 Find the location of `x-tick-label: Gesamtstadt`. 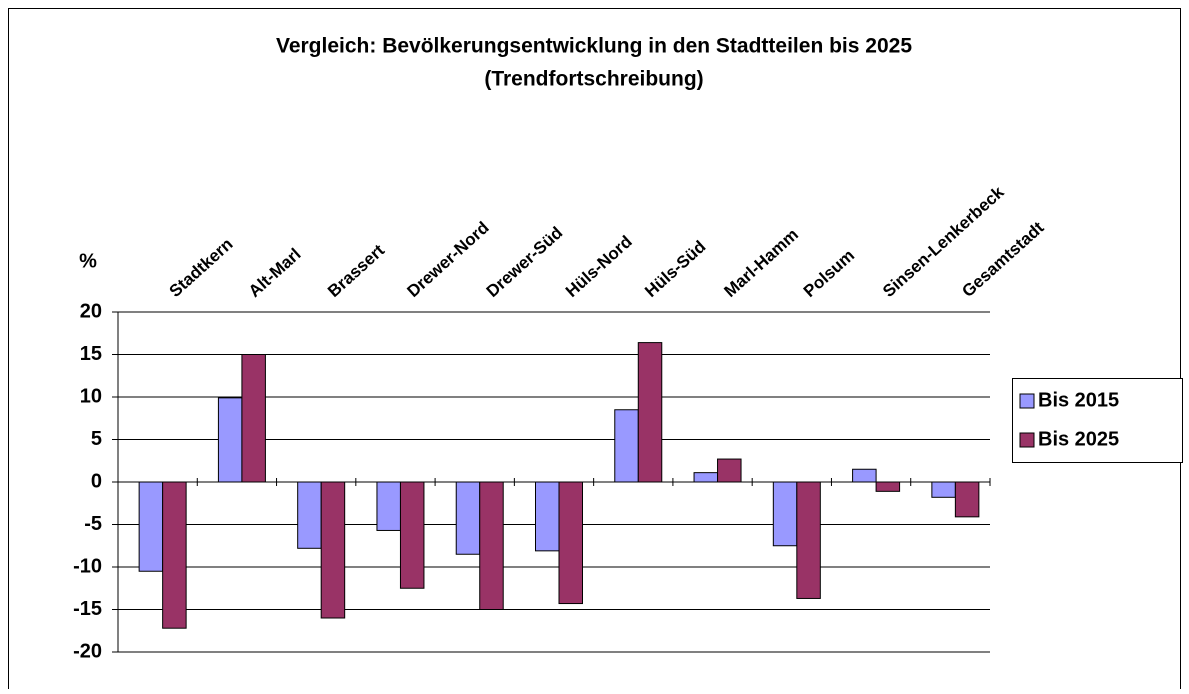

x-tick-label: Gesamtstadt is located at coordinates (1002, 259).